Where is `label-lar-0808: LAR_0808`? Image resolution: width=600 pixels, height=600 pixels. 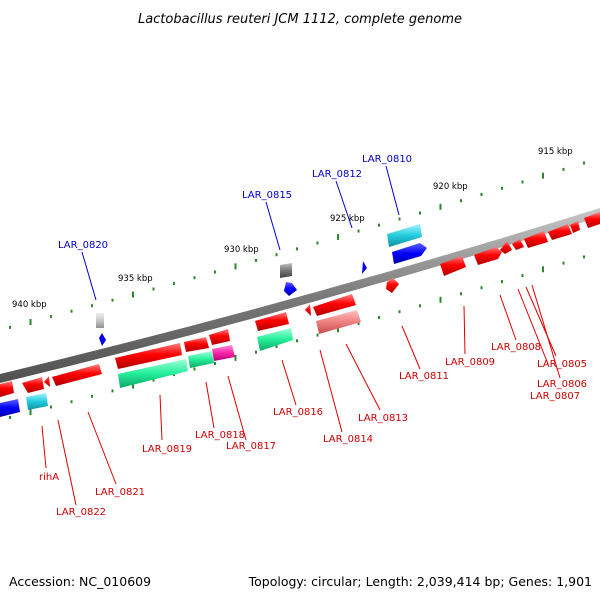
label-lar-0808: LAR_0808 is located at coordinates (516, 347).